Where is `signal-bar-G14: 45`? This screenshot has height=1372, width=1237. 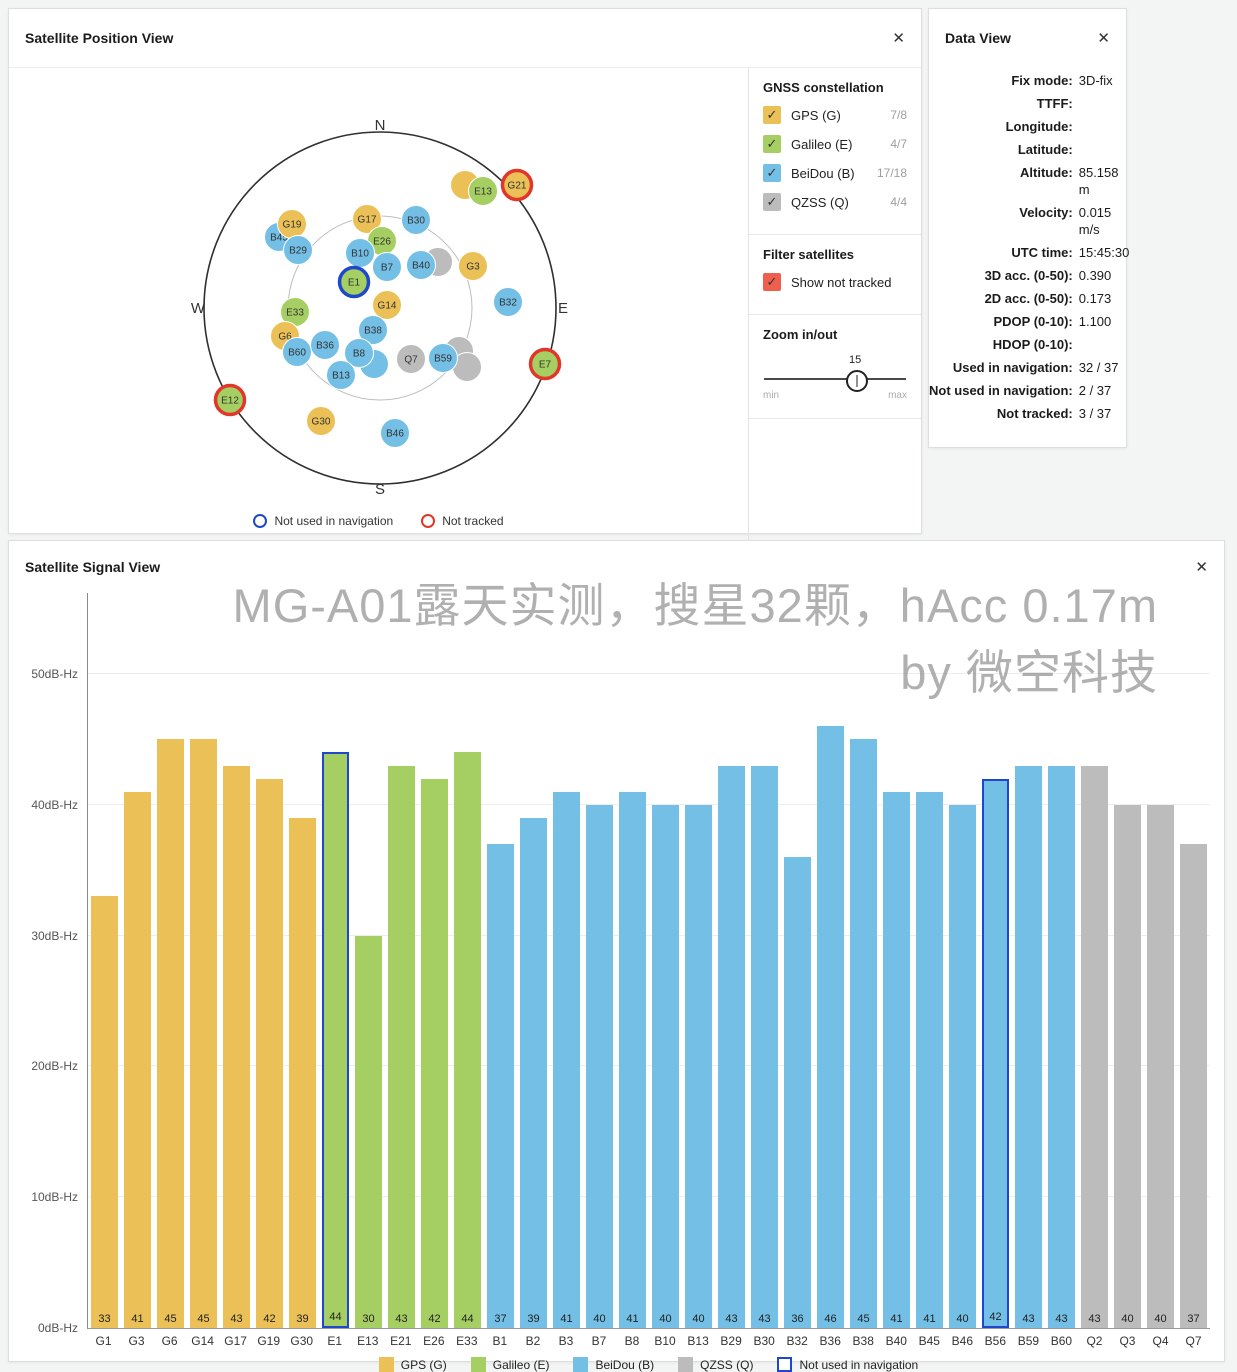 signal-bar-G14: 45 is located at coordinates (203, 1033).